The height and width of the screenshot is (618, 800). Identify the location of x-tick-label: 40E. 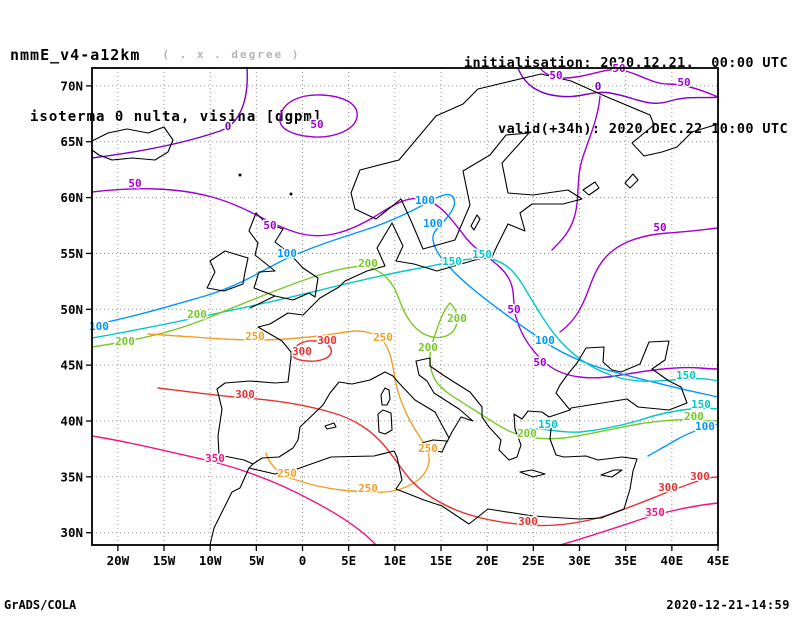
(672, 560).